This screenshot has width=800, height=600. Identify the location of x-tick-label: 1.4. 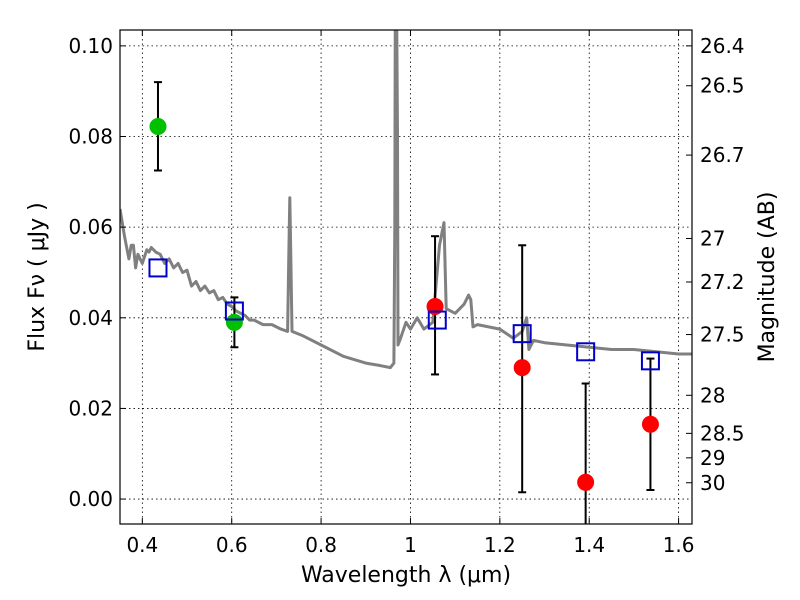
(589, 545).